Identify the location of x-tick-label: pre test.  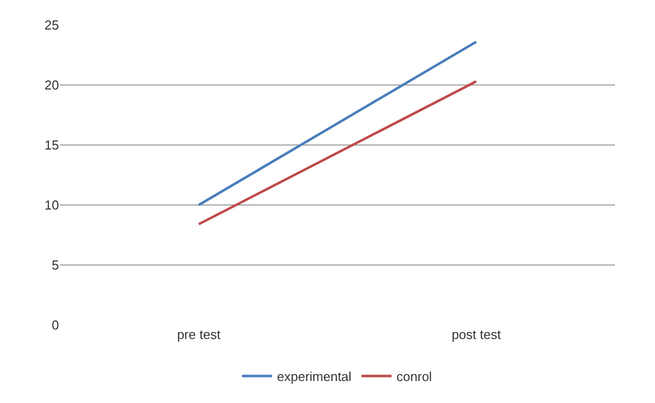
(199, 334).